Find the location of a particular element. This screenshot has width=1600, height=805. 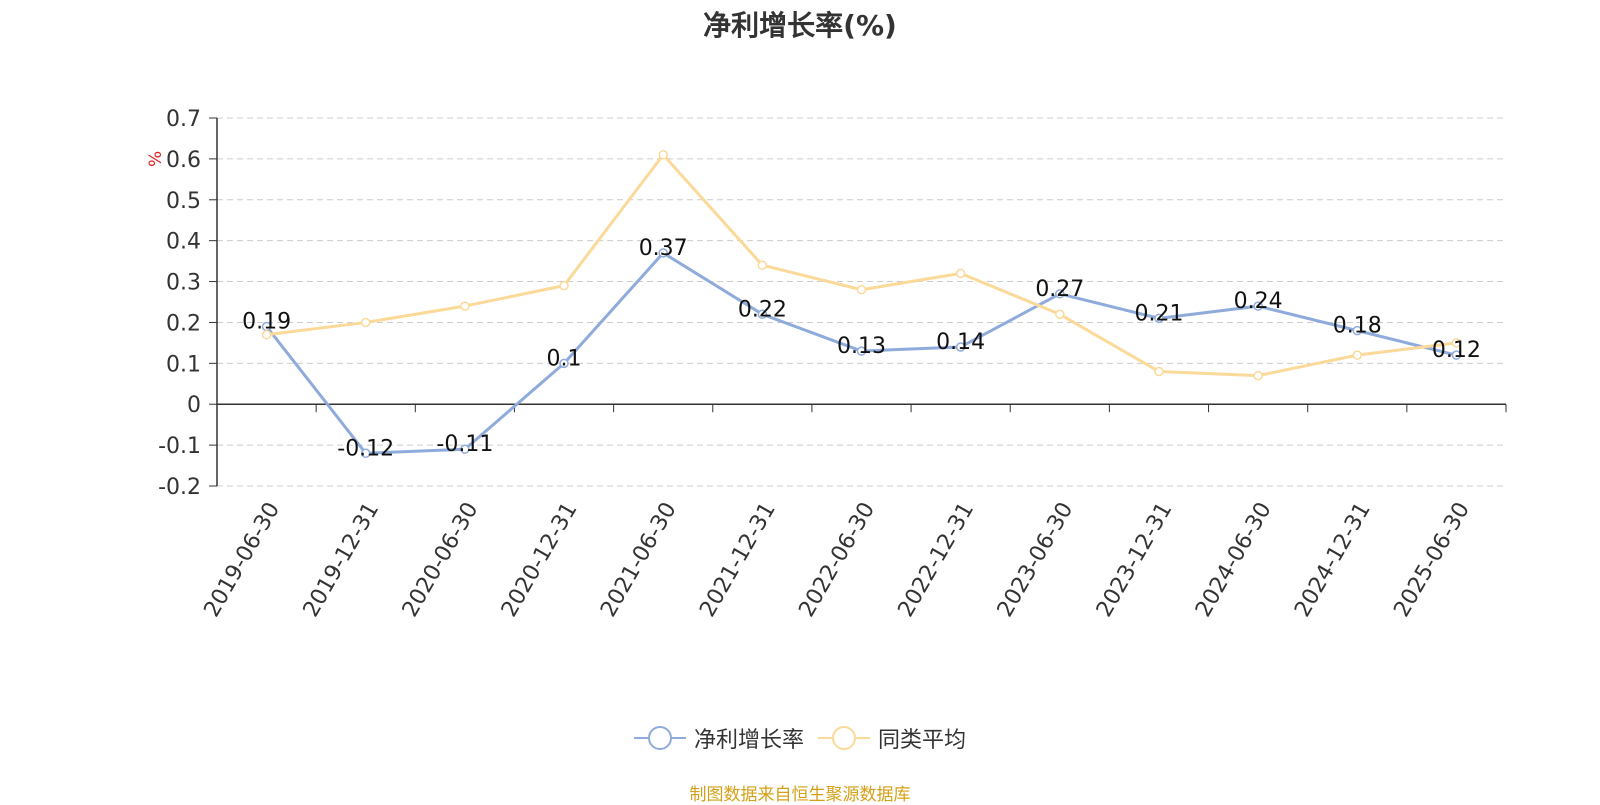

x-tick-label: 2025-06-30 is located at coordinates (1432, 559).